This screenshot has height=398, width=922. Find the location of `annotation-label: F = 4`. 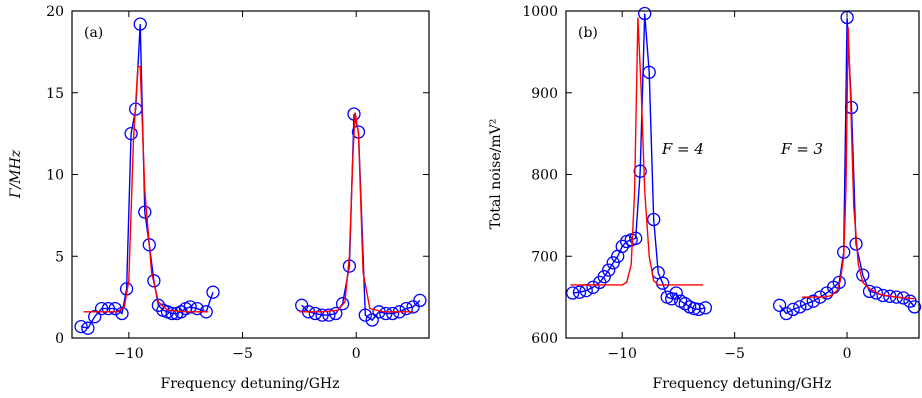

annotation-label: F = 4 is located at coordinates (682, 149).